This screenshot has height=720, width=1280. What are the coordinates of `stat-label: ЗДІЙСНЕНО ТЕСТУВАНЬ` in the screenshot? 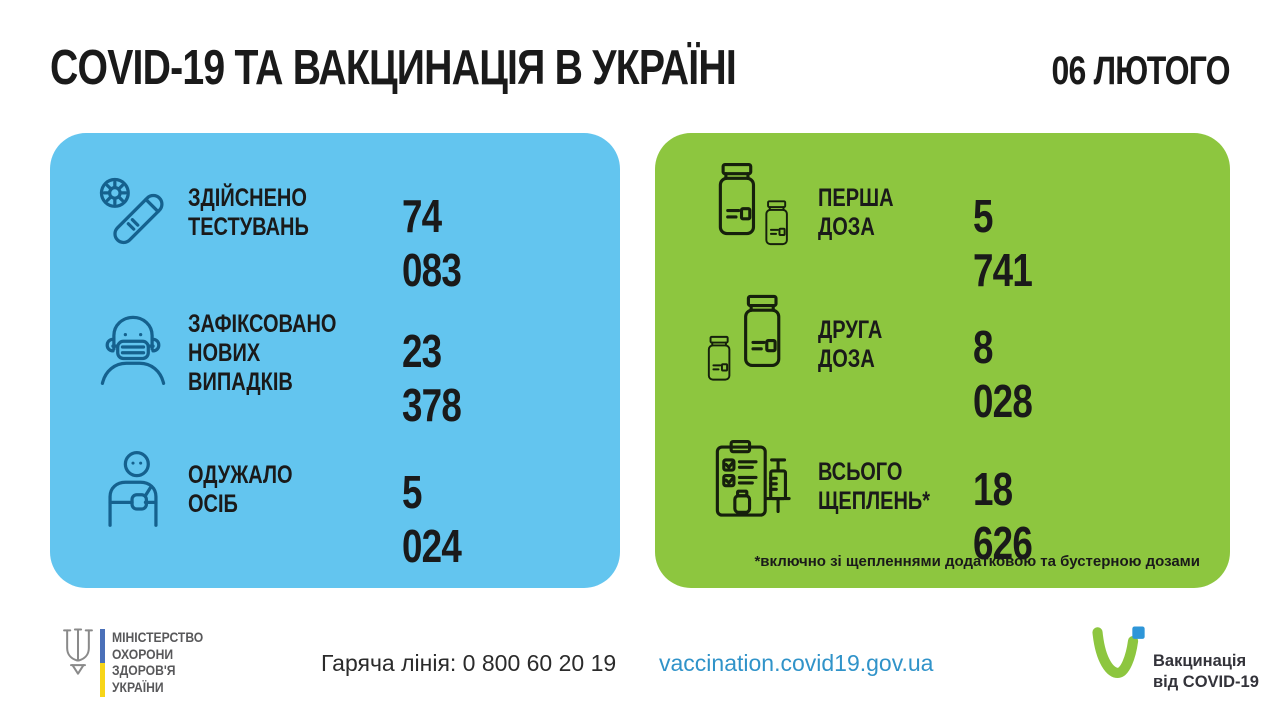 It's located at (248, 212).